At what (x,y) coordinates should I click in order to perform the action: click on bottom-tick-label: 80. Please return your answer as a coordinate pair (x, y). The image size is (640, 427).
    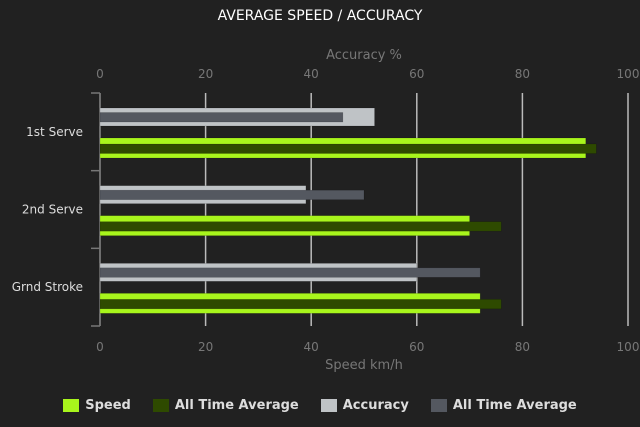
    Looking at the image, I should click on (522, 347).